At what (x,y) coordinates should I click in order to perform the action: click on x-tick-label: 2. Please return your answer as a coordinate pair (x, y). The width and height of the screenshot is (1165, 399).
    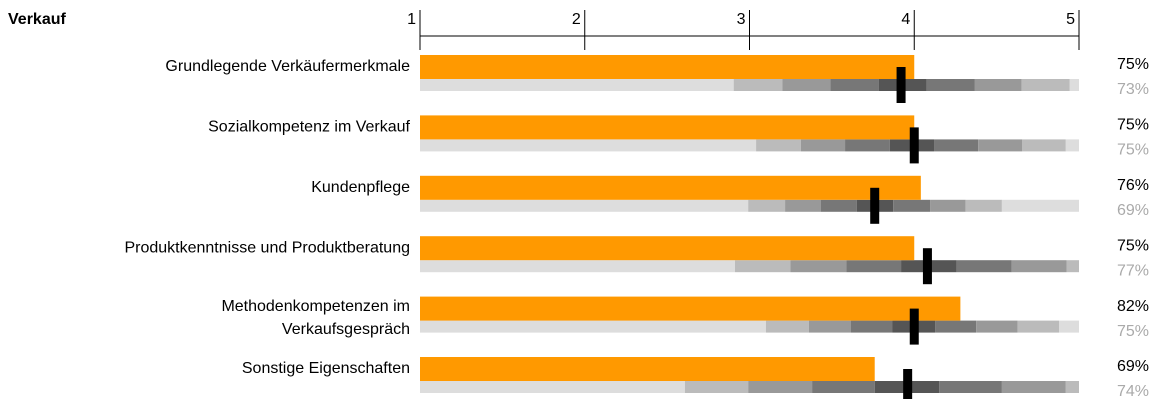
    Looking at the image, I should click on (576, 19).